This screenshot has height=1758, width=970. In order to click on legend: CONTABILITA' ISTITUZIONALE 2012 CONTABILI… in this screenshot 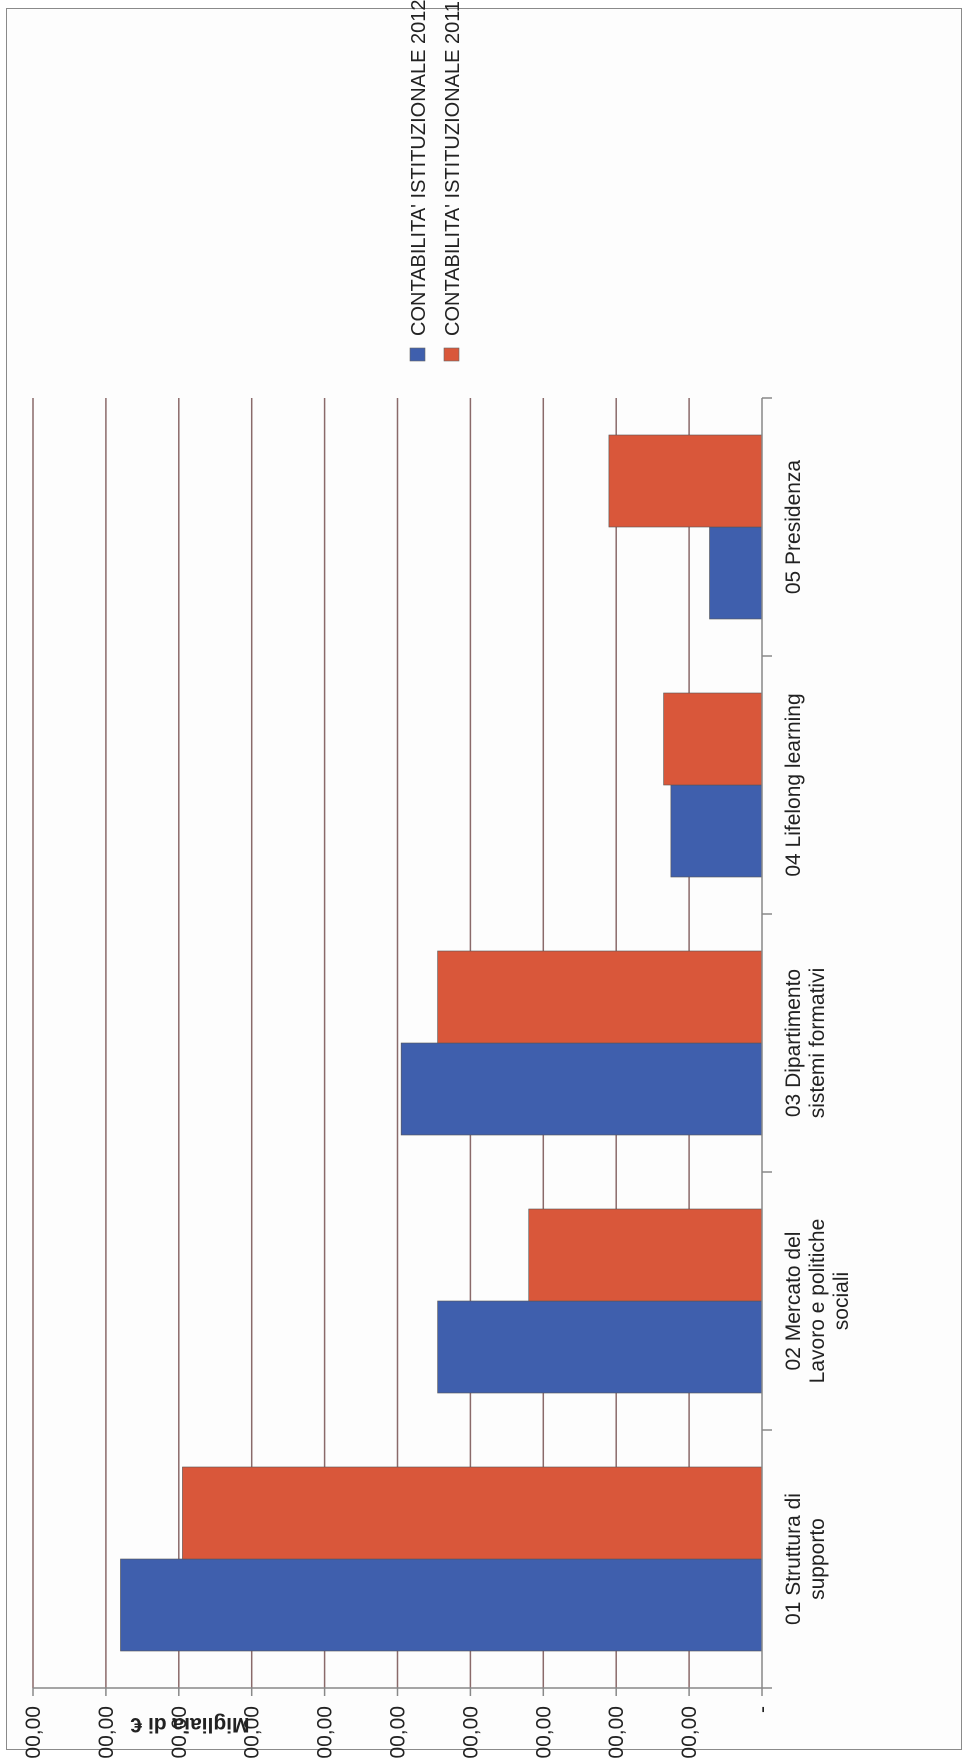, I will do `click(436, 181)`.